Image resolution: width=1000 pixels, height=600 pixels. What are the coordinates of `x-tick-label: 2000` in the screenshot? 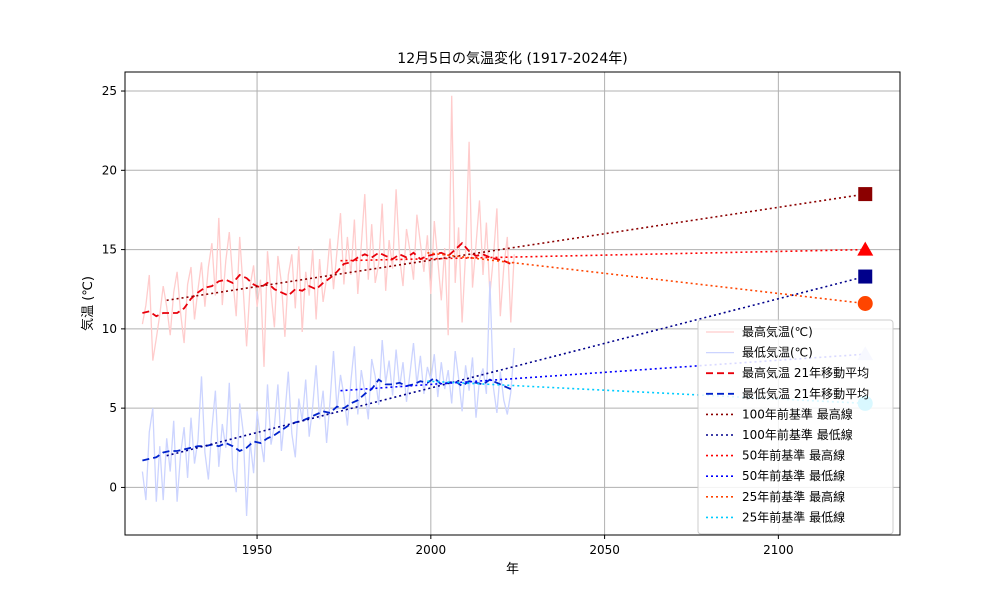 It's located at (431, 550).